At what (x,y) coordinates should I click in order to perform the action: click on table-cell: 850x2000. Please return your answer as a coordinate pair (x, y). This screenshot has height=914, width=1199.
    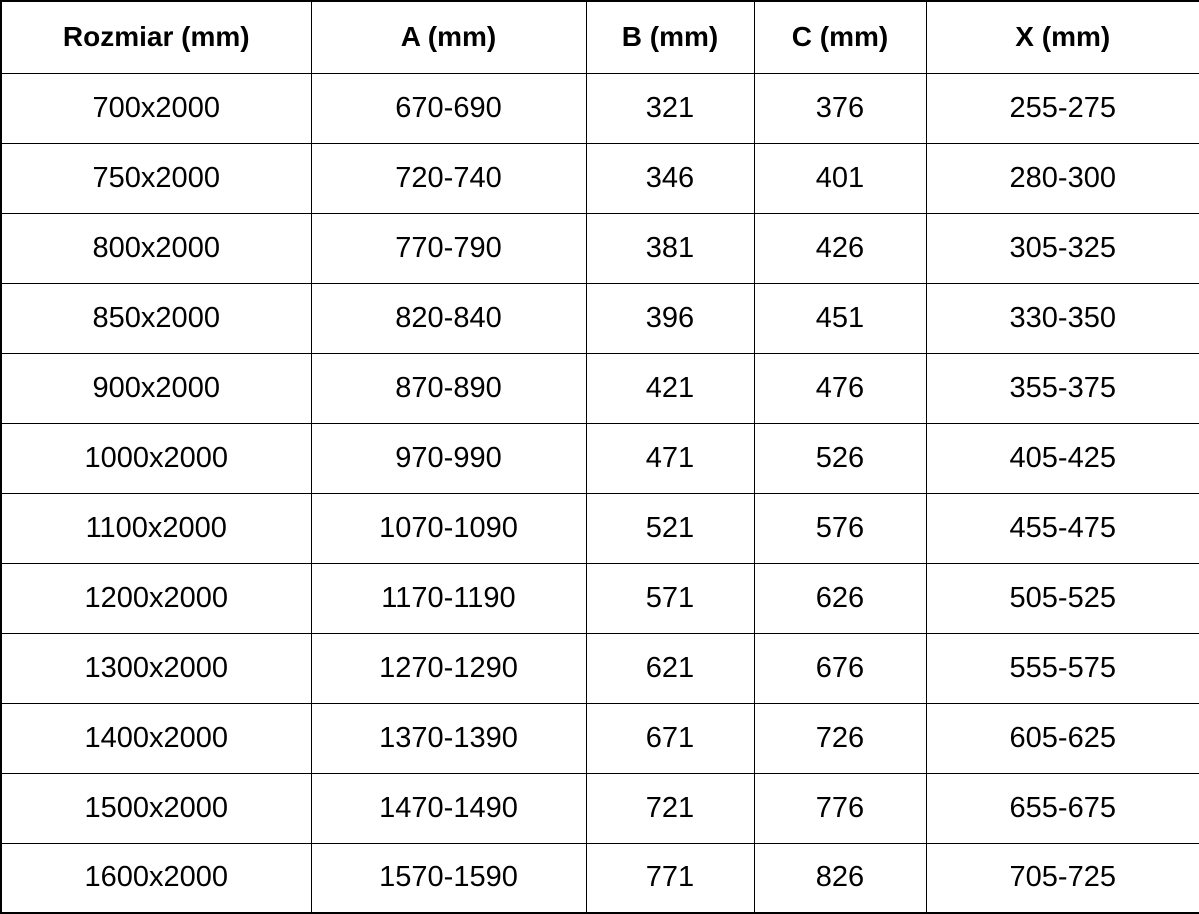
    Looking at the image, I should click on (156, 318).